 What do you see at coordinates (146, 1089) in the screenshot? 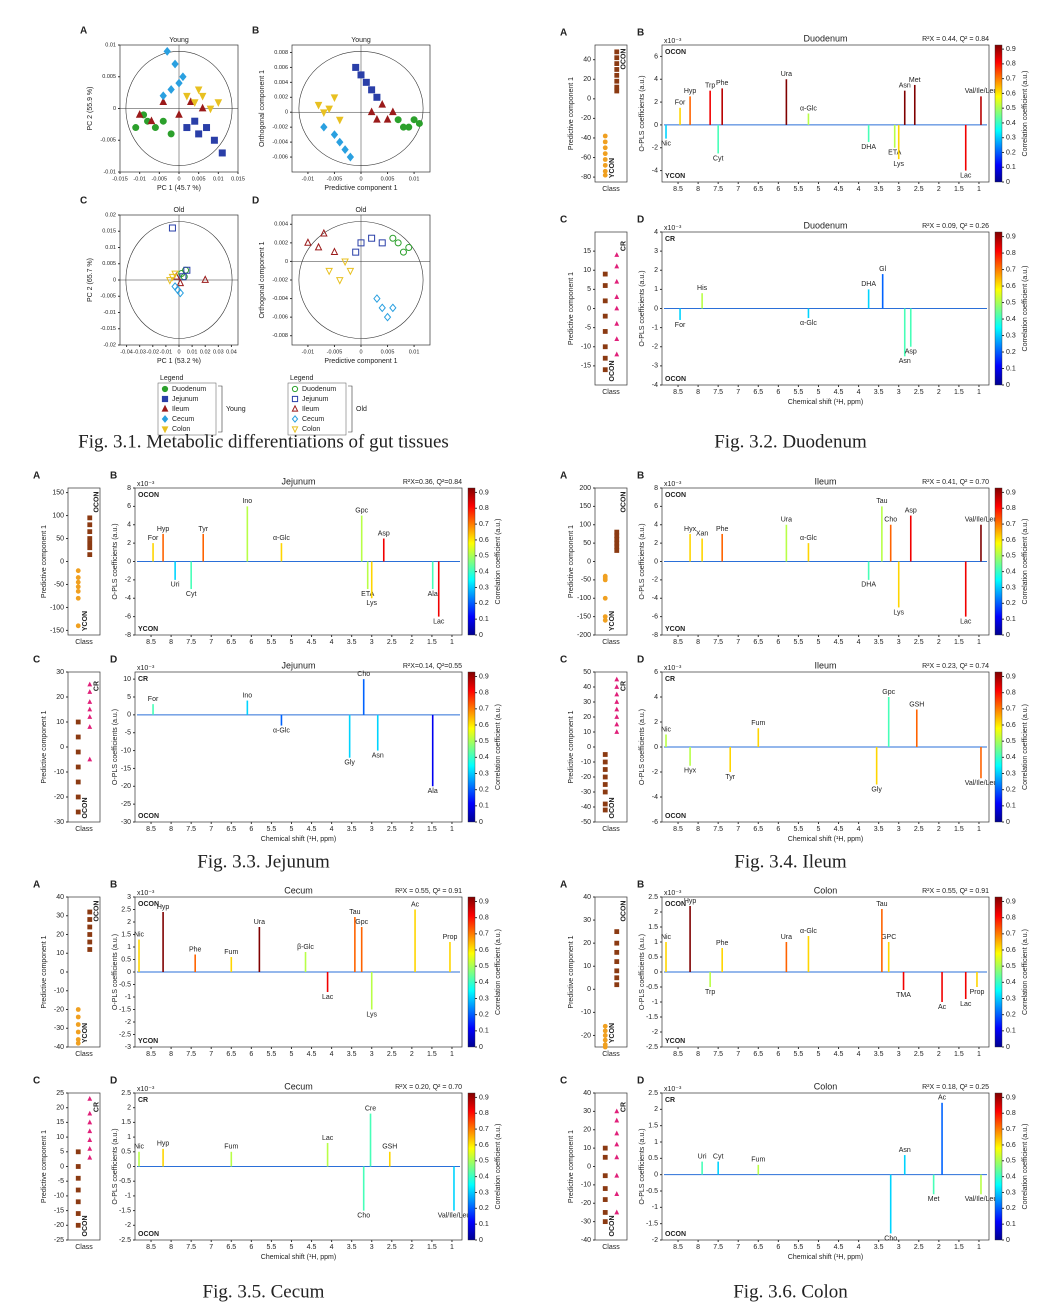
I see `scale-factor: x10⁻³` at bounding box center [146, 1089].